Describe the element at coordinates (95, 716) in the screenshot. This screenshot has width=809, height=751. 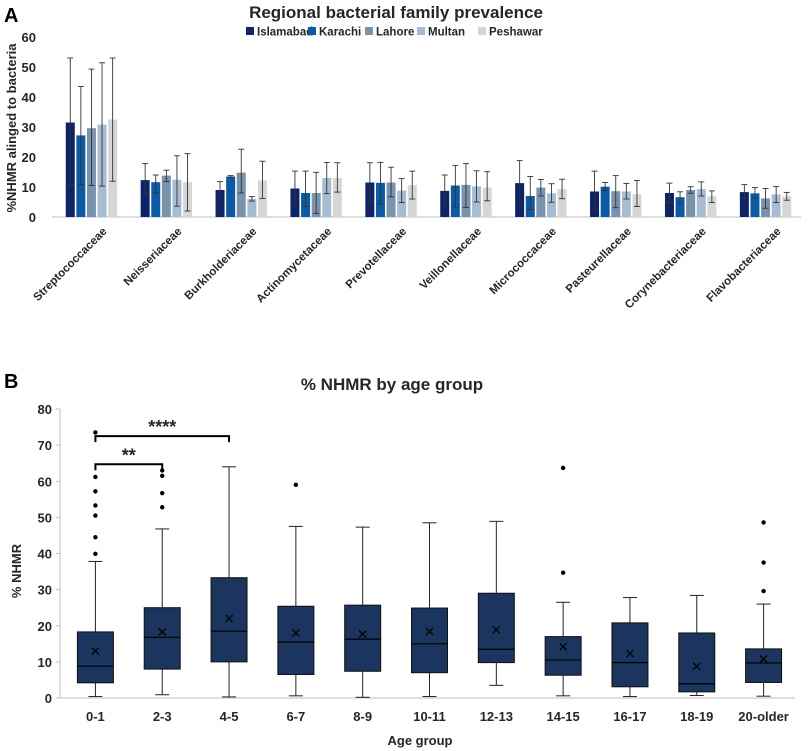
I see `chart-b-x-tick-label: 0-1` at that location.